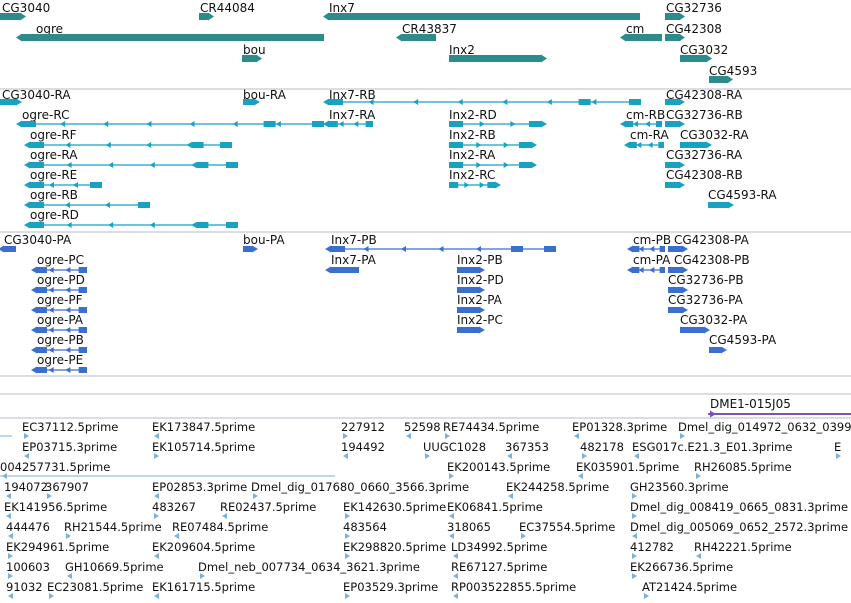 This screenshot has height=603, width=851. What do you see at coordinates (354, 260) in the screenshot?
I see `cds-label: Inx7-PA` at bounding box center [354, 260].